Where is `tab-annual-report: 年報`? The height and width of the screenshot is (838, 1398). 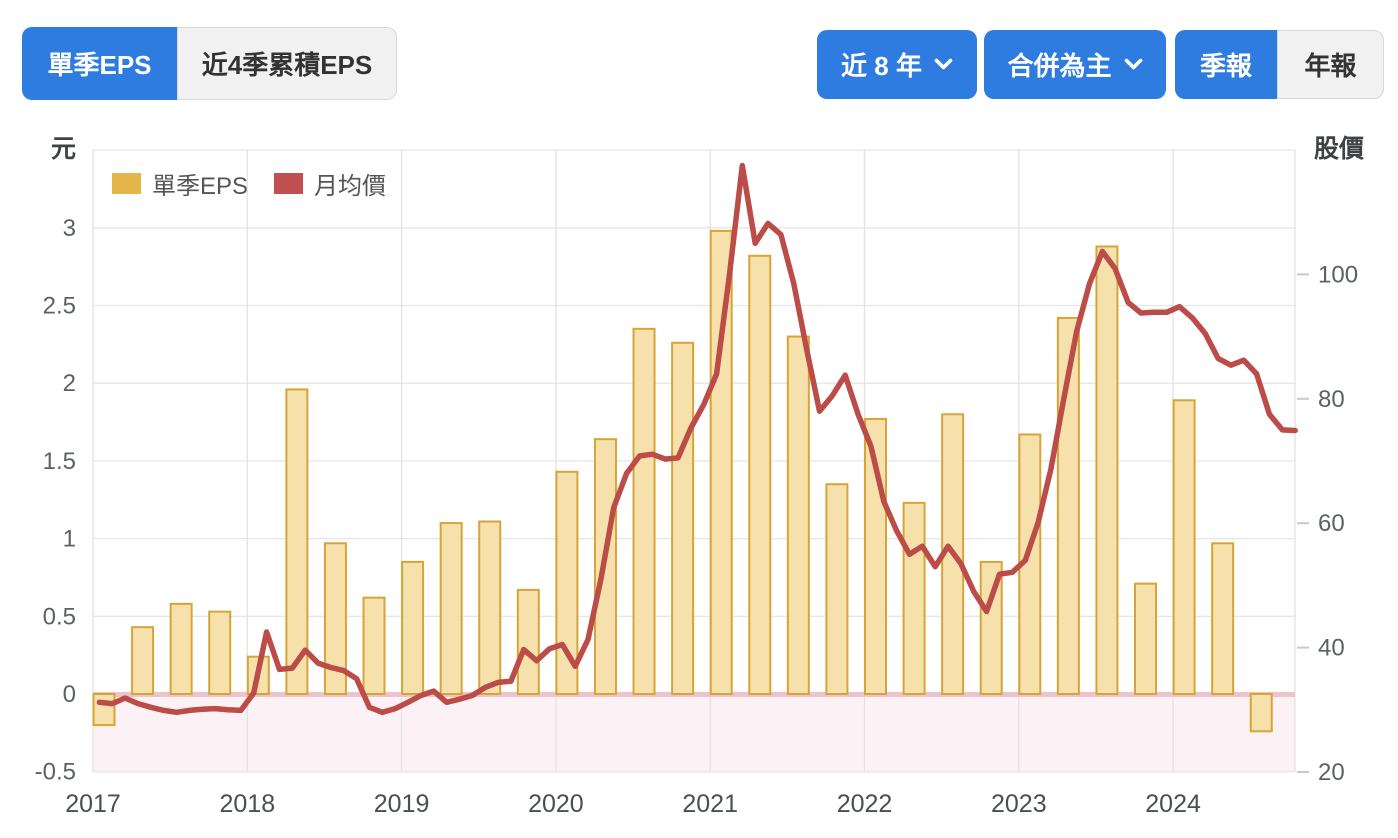 tab-annual-report: 年報 is located at coordinates (1330, 64).